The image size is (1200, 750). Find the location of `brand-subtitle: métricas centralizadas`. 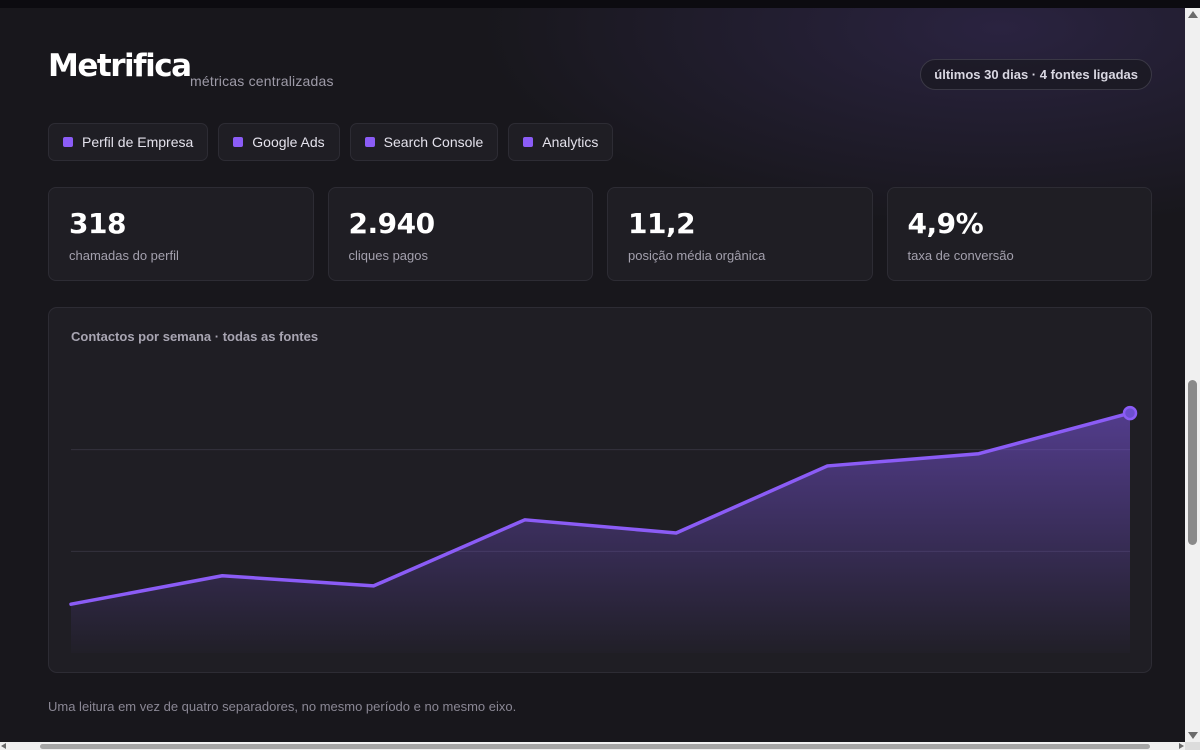

brand-subtitle: métricas centralizadas is located at coordinates (262, 81).